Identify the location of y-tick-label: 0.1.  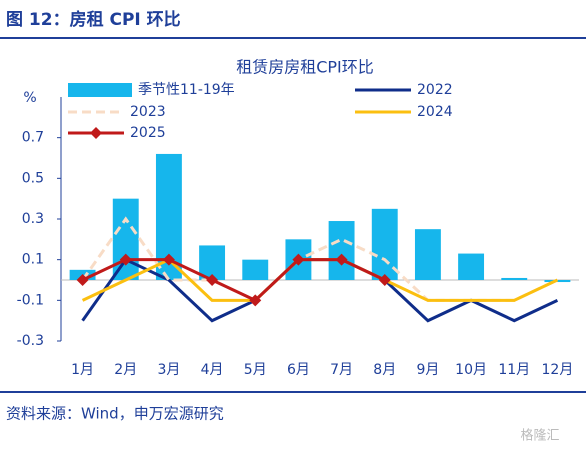
(33, 260).